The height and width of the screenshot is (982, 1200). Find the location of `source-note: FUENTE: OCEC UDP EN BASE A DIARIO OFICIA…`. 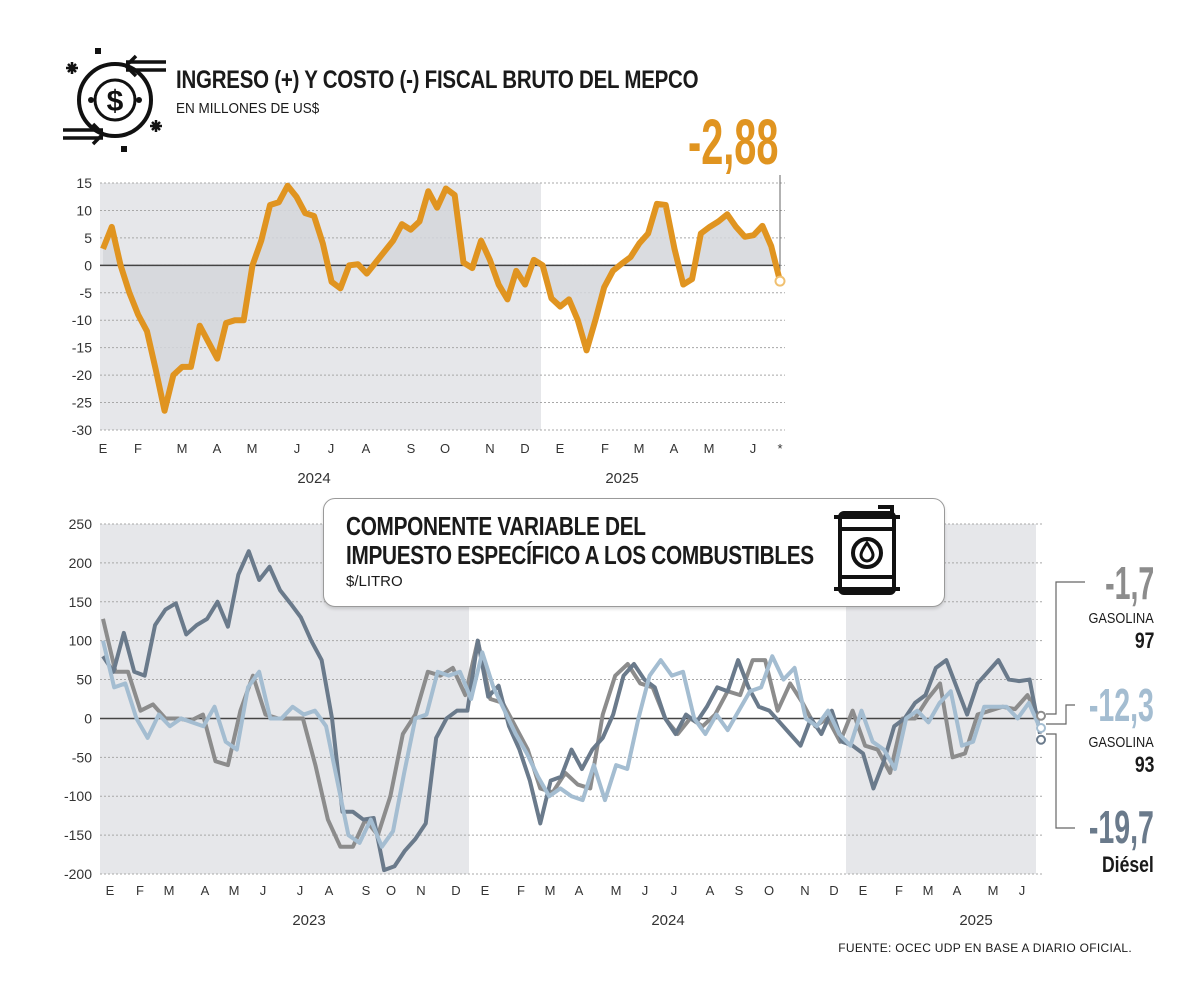

source-note: FUENTE: OCEC UDP EN BASE A DIARIO OFICIA… is located at coordinates (985, 948).